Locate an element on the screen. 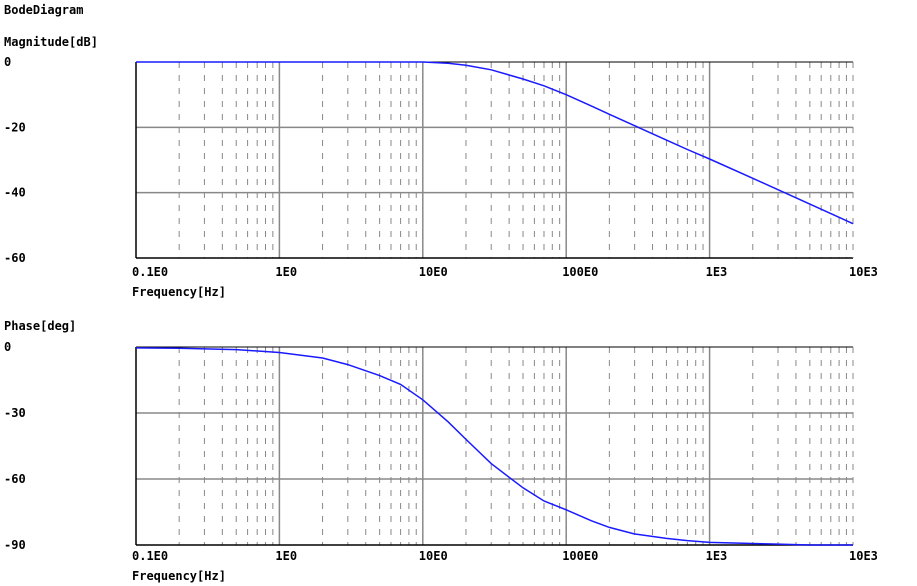 This screenshot has height=586, width=917. phase-x-ticks: 0.1E0 1E0 10E0 100E0 1E3 10E3 is located at coordinates (505, 556).